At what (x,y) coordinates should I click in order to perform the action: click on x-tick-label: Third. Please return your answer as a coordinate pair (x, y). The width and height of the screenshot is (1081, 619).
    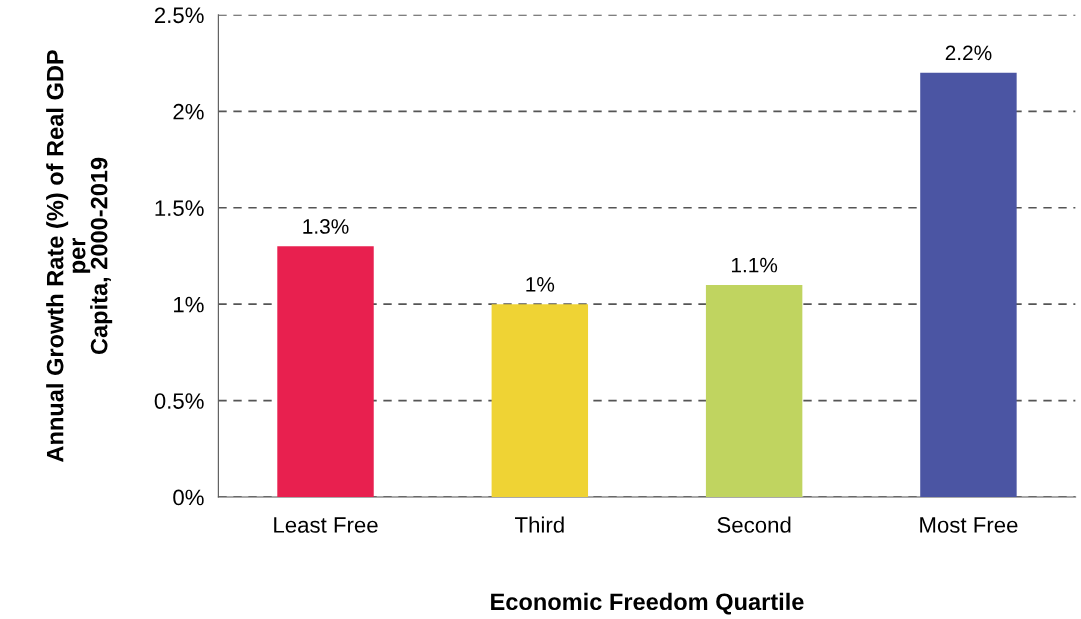
    Looking at the image, I should click on (539, 524).